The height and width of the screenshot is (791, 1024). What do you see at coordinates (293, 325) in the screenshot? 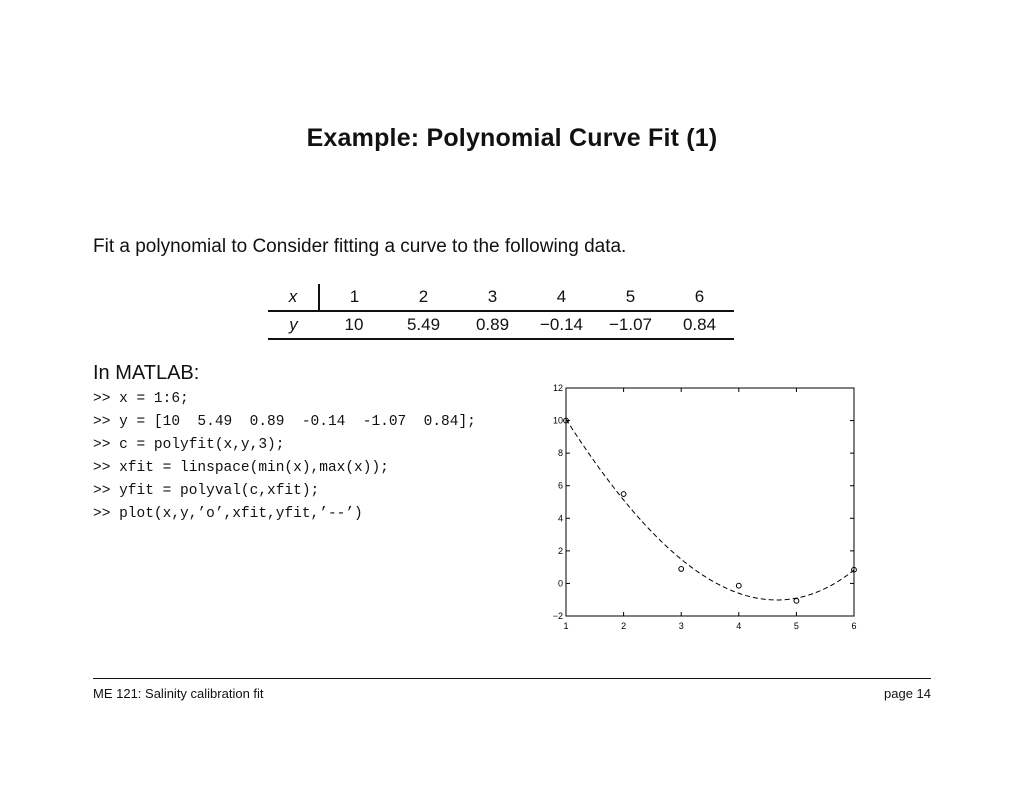
I see `y-row-label: y` at bounding box center [293, 325].